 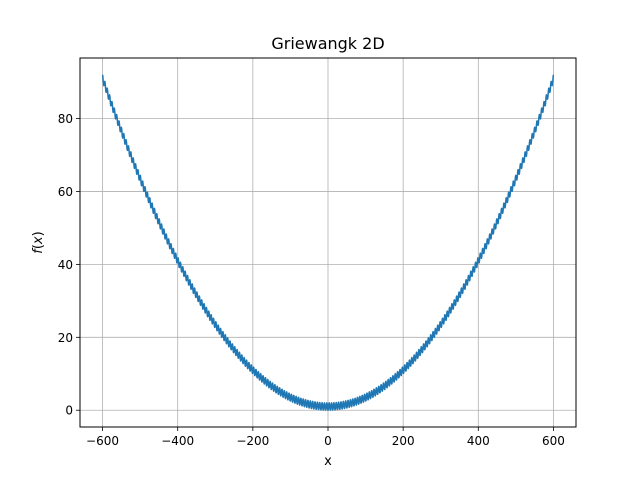 I want to click on x-tick-label: −600, so click(x=102, y=441).